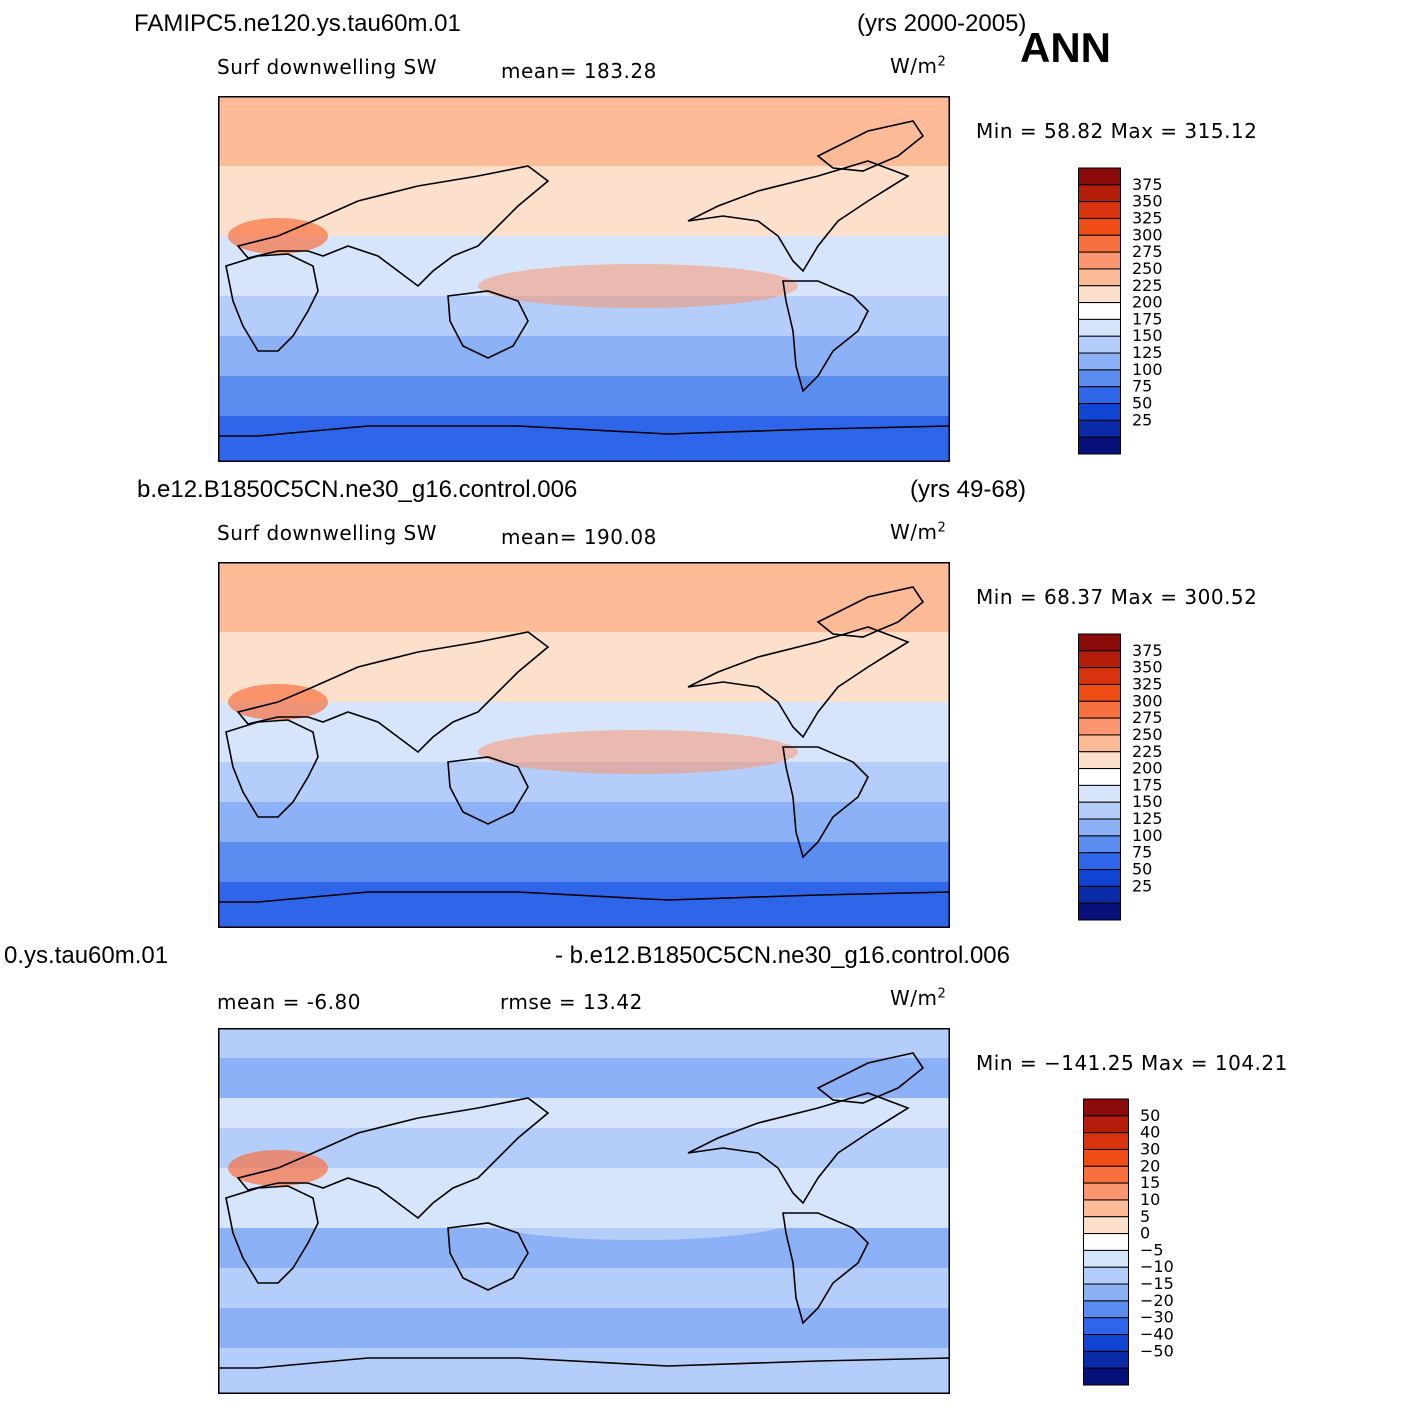 The image size is (1405, 1408). What do you see at coordinates (1147, 217) in the screenshot?
I see `colorbar-tick-label: 325` at bounding box center [1147, 217].